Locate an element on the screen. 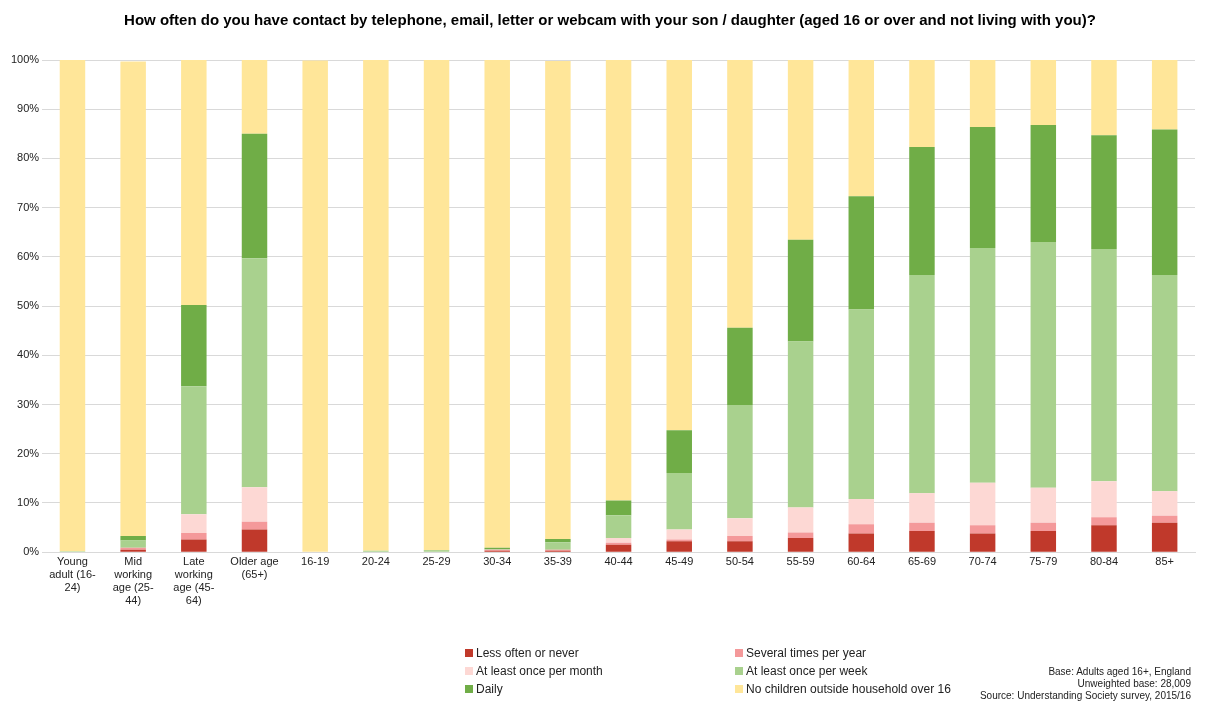  legend-label: Several times per year is located at coordinates (806, 653).